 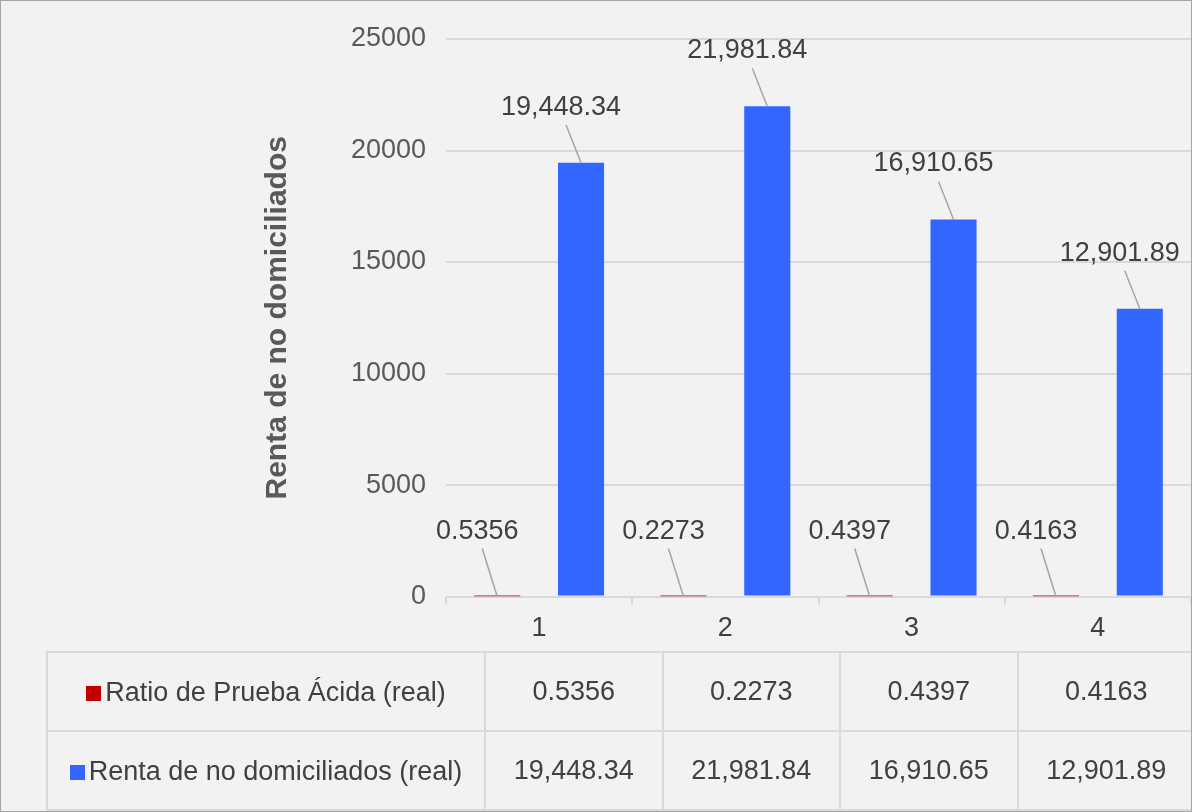 I want to click on y-tick-label: 20000, so click(x=388, y=148).